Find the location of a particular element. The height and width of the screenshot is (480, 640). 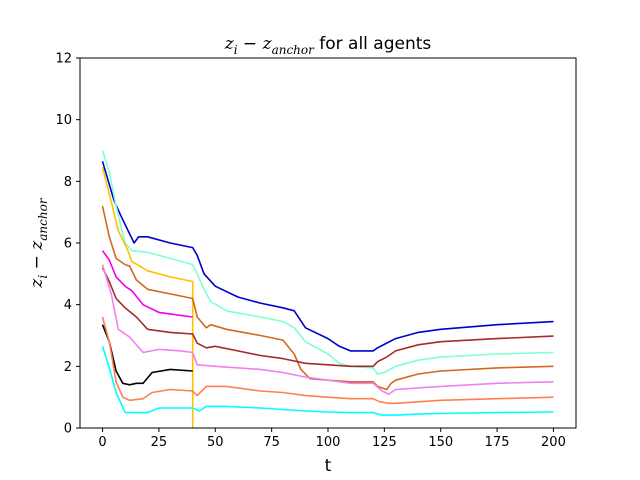

ylabel-sub-i: i is located at coordinates (43, 277).